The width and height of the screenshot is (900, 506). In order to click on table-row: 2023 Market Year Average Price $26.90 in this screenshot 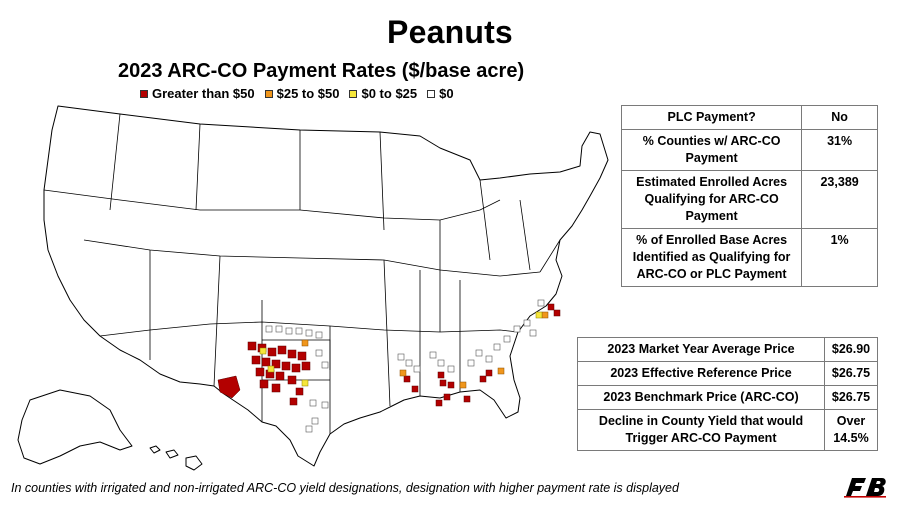, I will do `click(727, 349)`.